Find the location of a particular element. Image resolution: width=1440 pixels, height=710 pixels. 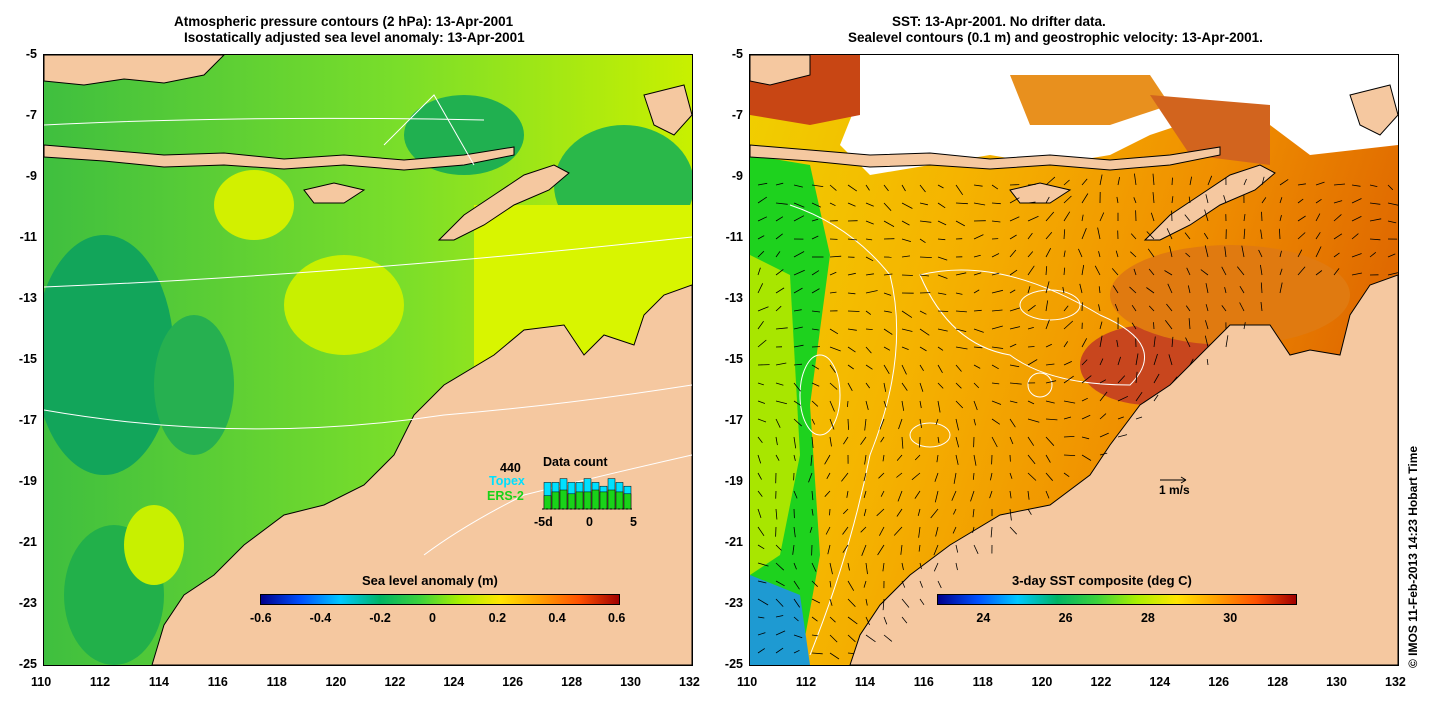

lat-tick-label: -5 is located at coordinates (737, 54).